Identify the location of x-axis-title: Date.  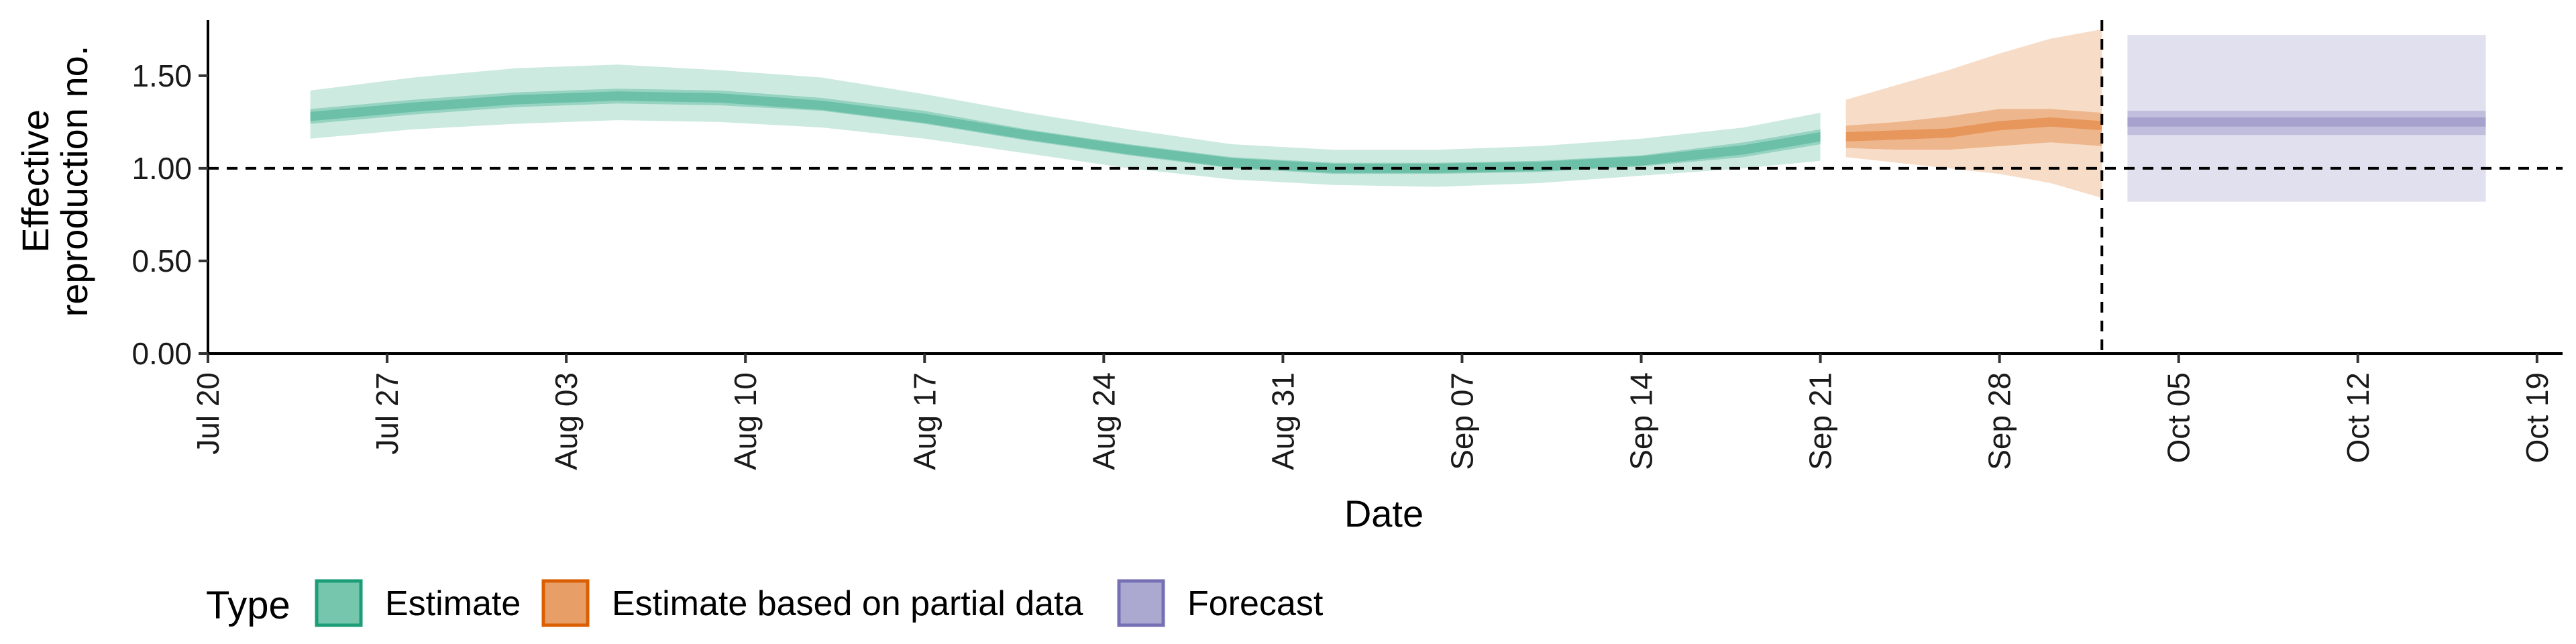
(1384, 513).